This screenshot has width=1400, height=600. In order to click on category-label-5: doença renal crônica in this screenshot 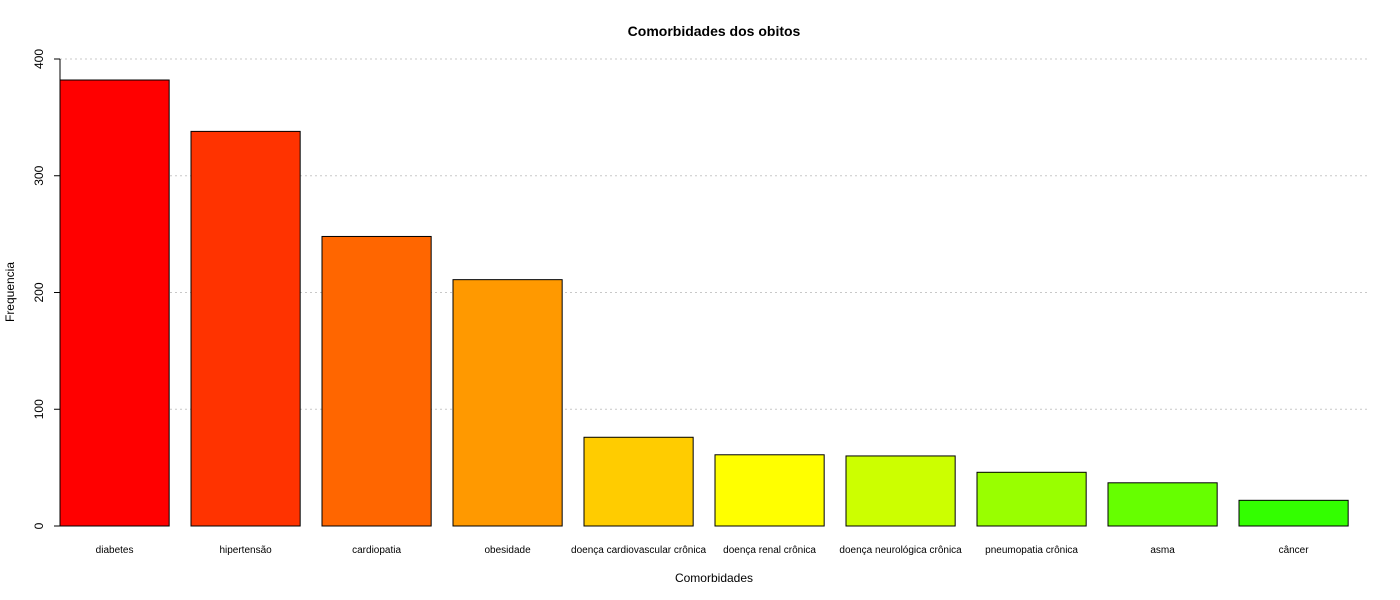, I will do `click(769, 550)`.